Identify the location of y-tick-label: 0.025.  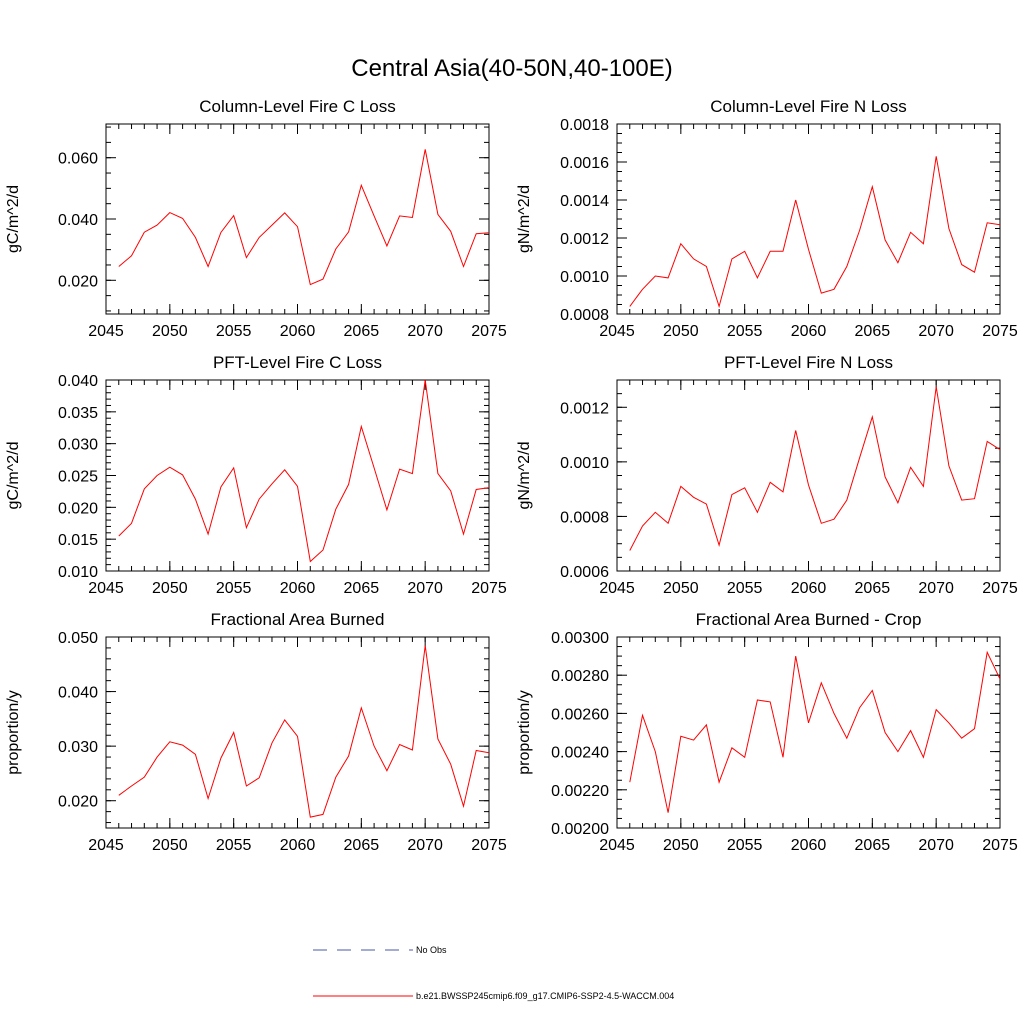
(78, 477).